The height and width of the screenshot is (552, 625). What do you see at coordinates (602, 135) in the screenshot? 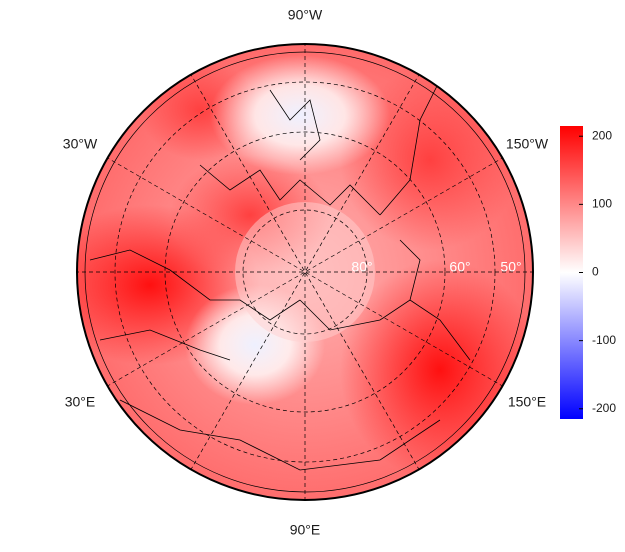
I see `colorbar-tick-label: 200` at bounding box center [602, 135].